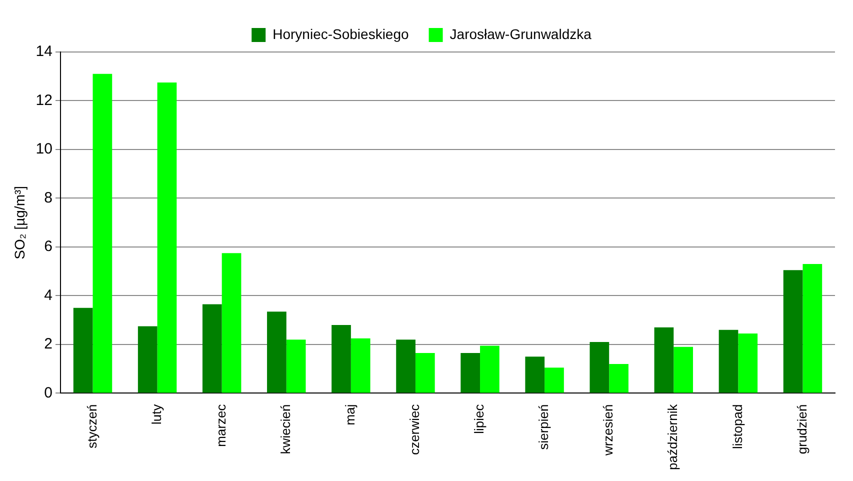 This screenshot has width=853, height=481. I want to click on y-tick-label: 0, so click(48, 393).